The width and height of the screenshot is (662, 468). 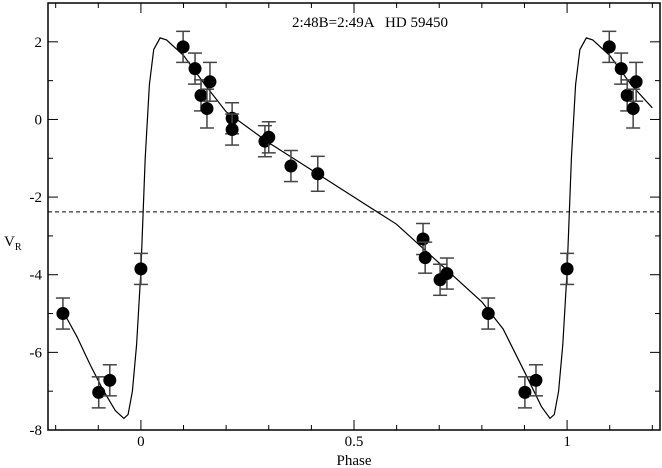 I want to click on y-axis-label: VR, so click(x=13, y=243).